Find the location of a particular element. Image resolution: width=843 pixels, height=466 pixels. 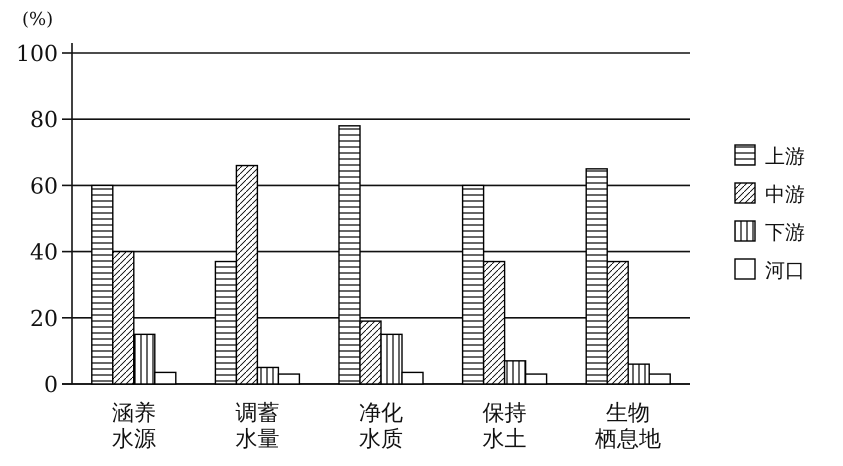

y-tick-label: 20 is located at coordinates (44, 319).